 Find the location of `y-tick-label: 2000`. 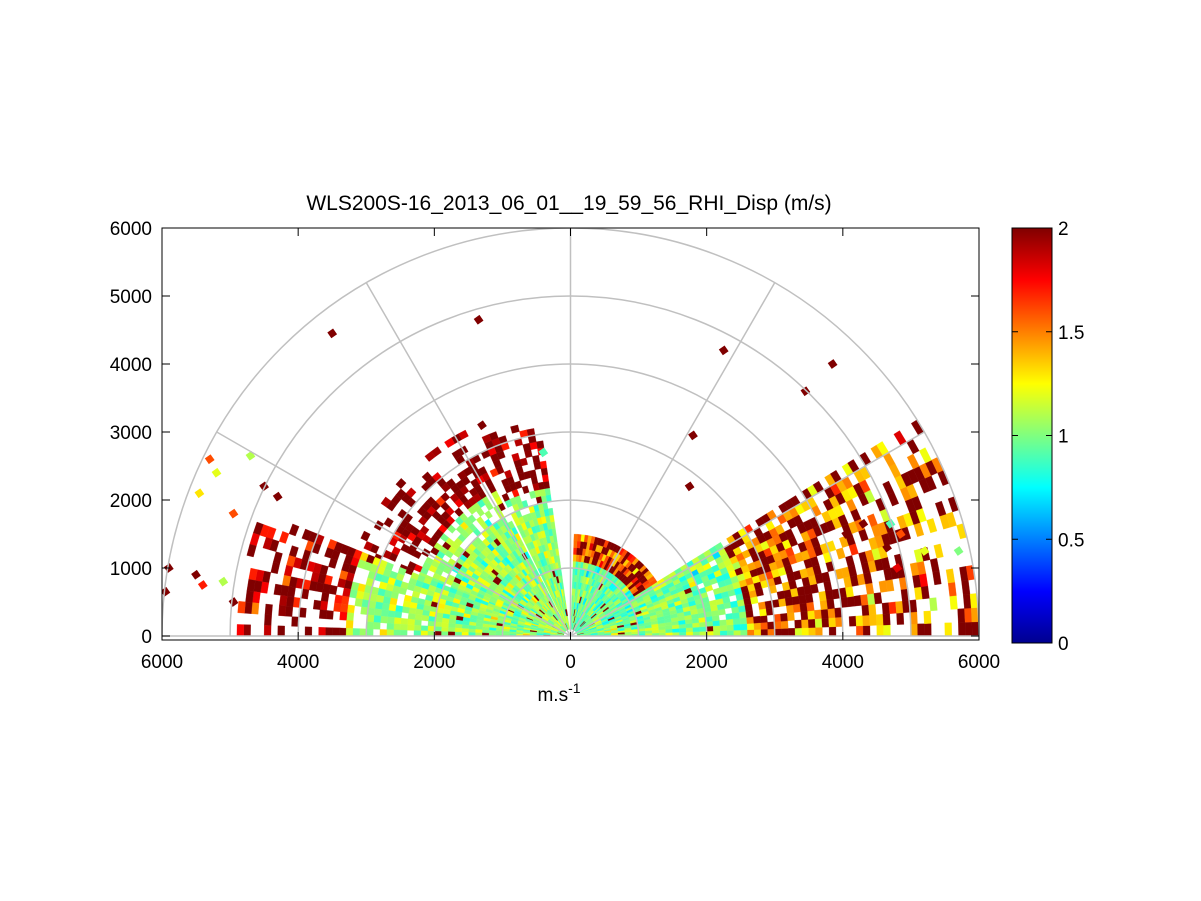

y-tick-label: 2000 is located at coordinates (131, 501).